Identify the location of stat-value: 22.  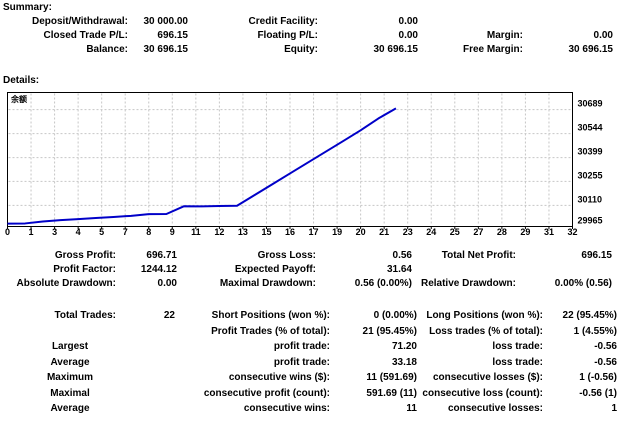
(169, 315).